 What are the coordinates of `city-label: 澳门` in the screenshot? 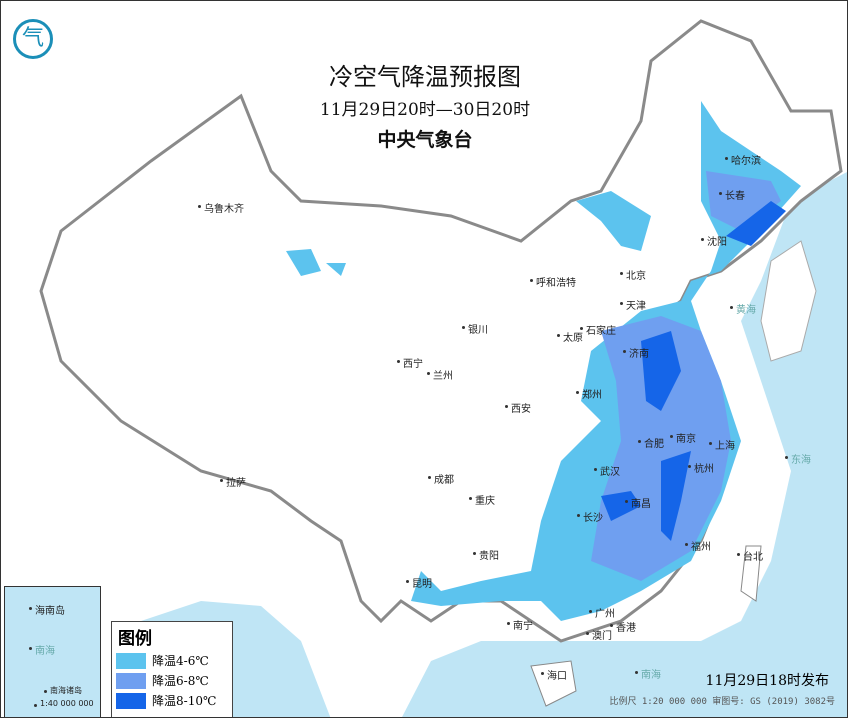 It's located at (599, 634).